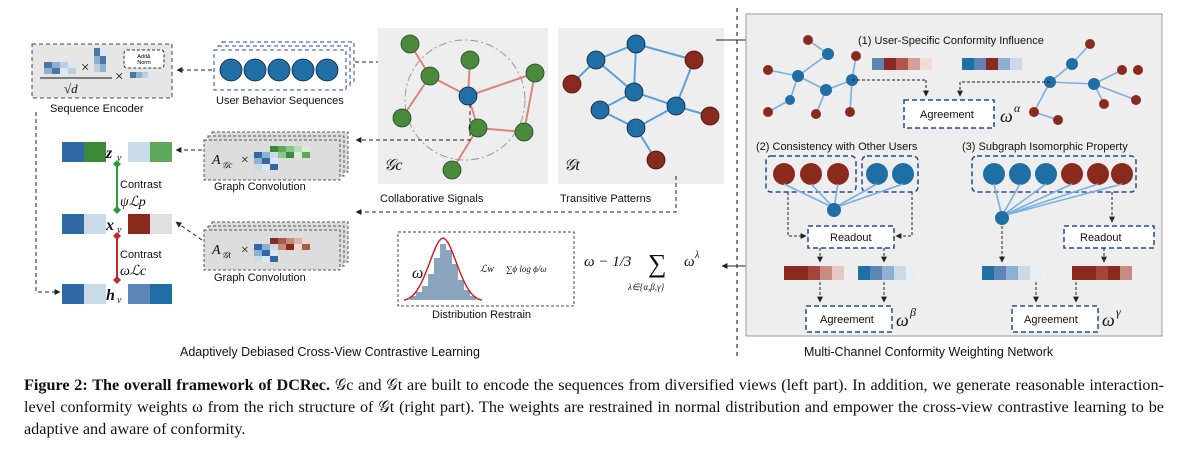  I want to click on omega-beta: ω, so click(902, 320).